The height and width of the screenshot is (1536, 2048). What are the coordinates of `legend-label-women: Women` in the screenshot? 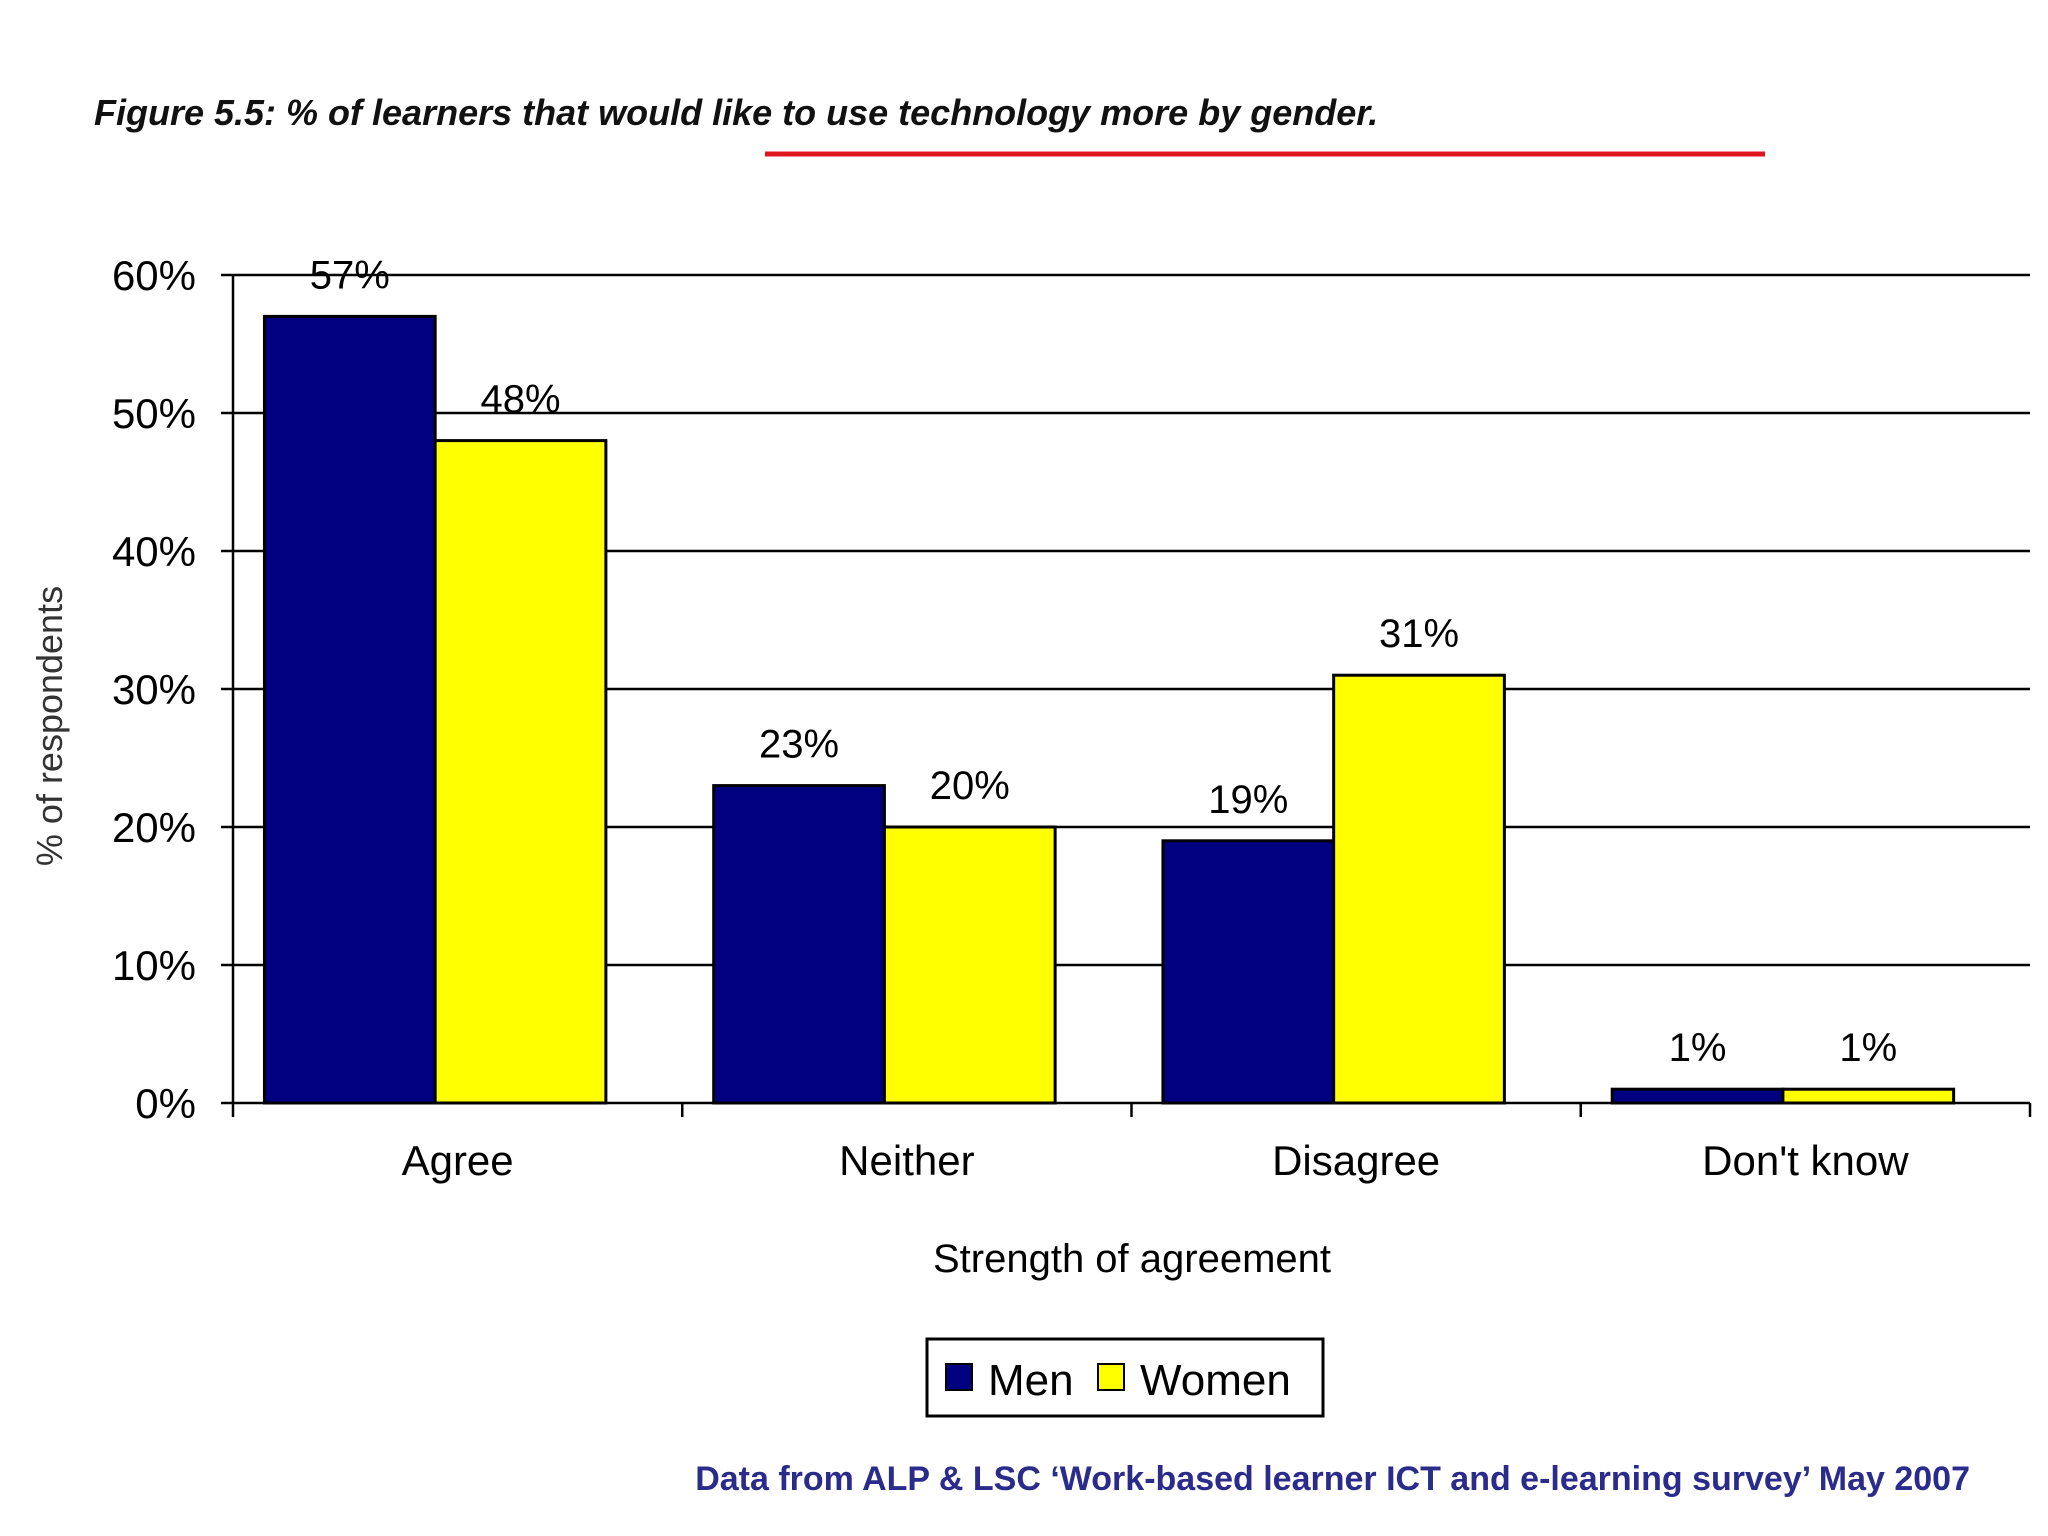 It's located at (1215, 1380).